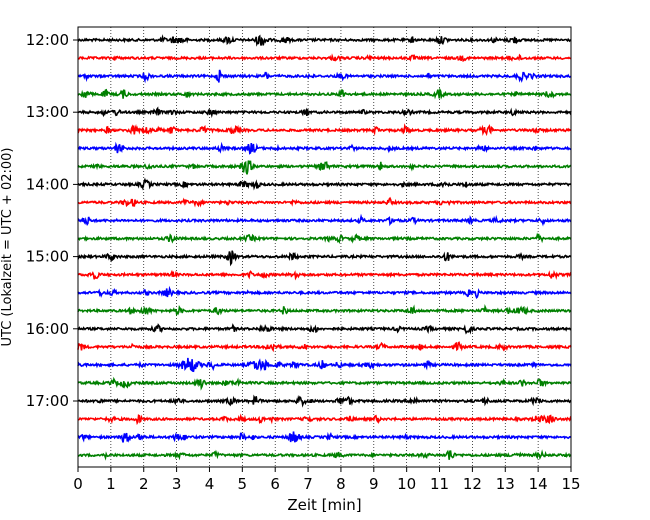 This screenshot has width=650, height=520. Describe the element at coordinates (47, 401) in the screenshot. I see `y-tick-label: 17:00` at that location.